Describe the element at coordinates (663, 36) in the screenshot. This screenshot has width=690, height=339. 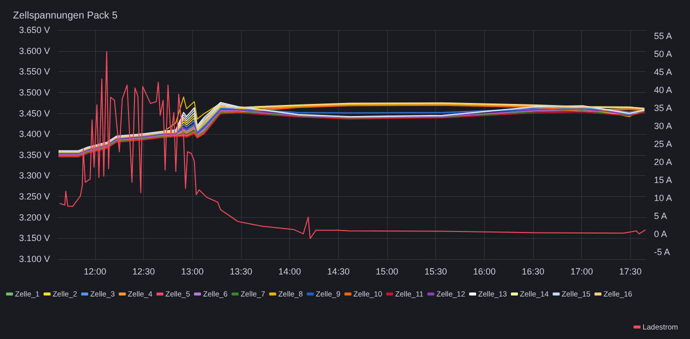
I see `y2-tick-label: 55 A` at that location.